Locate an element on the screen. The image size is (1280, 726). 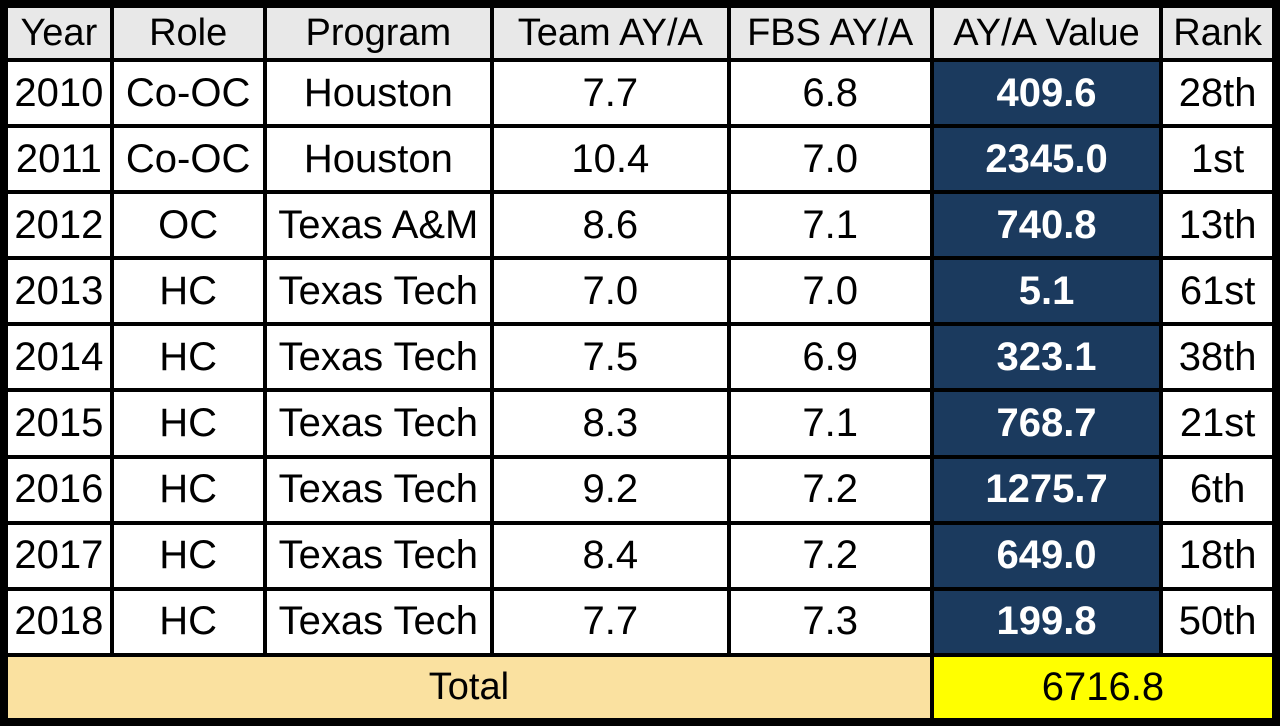
cell-fbs-aya: 6.9 is located at coordinates (830, 357).